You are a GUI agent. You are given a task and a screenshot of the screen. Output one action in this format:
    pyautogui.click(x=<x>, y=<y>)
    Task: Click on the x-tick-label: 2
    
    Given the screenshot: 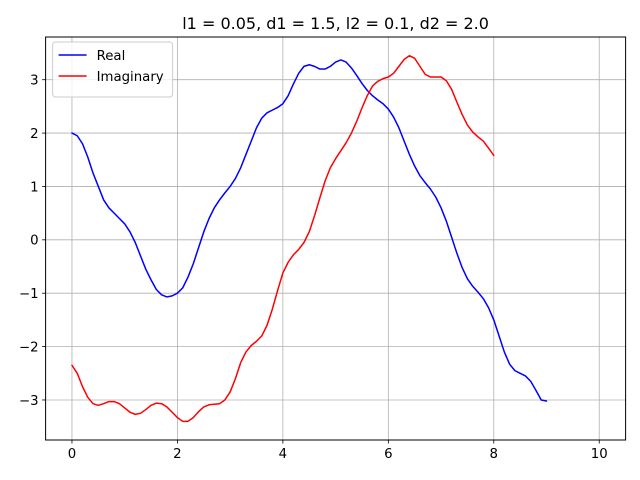 What is the action you would take?
    pyautogui.click(x=177, y=454)
    